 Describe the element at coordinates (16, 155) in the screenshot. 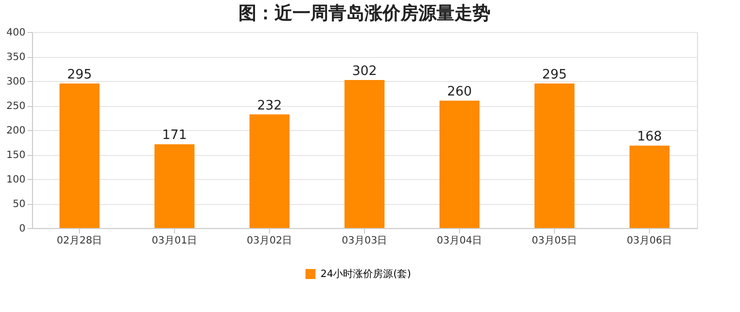

I see `y-tick-label: 150` at that location.